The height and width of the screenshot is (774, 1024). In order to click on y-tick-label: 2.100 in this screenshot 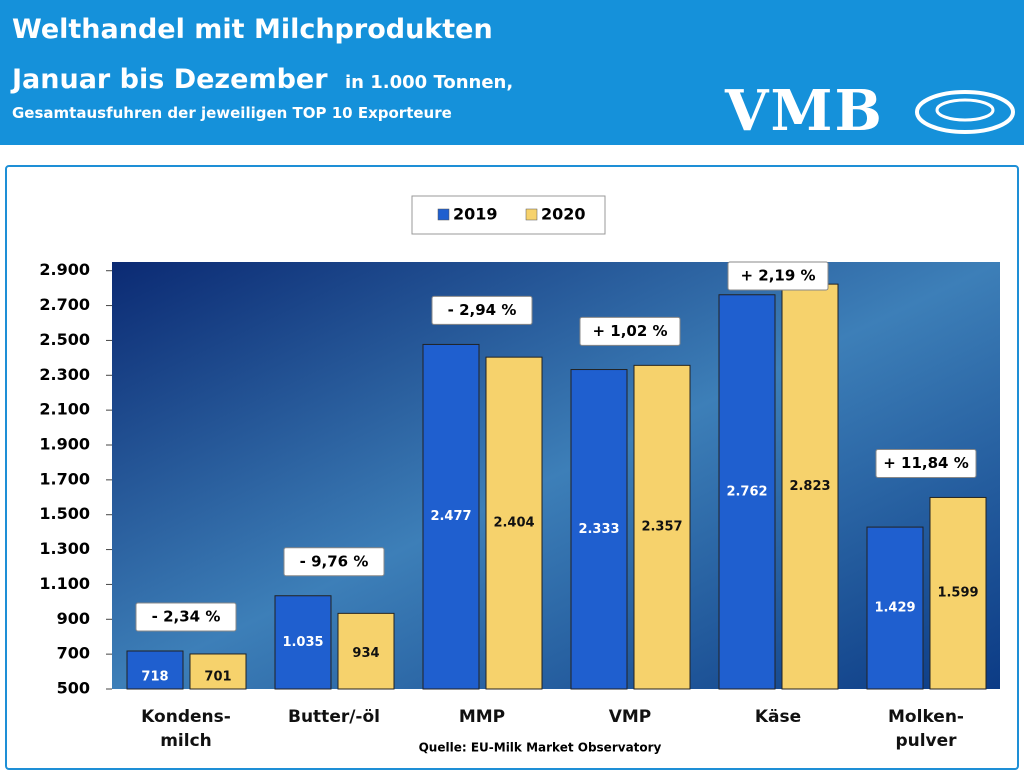, I will do `click(64, 409)`.